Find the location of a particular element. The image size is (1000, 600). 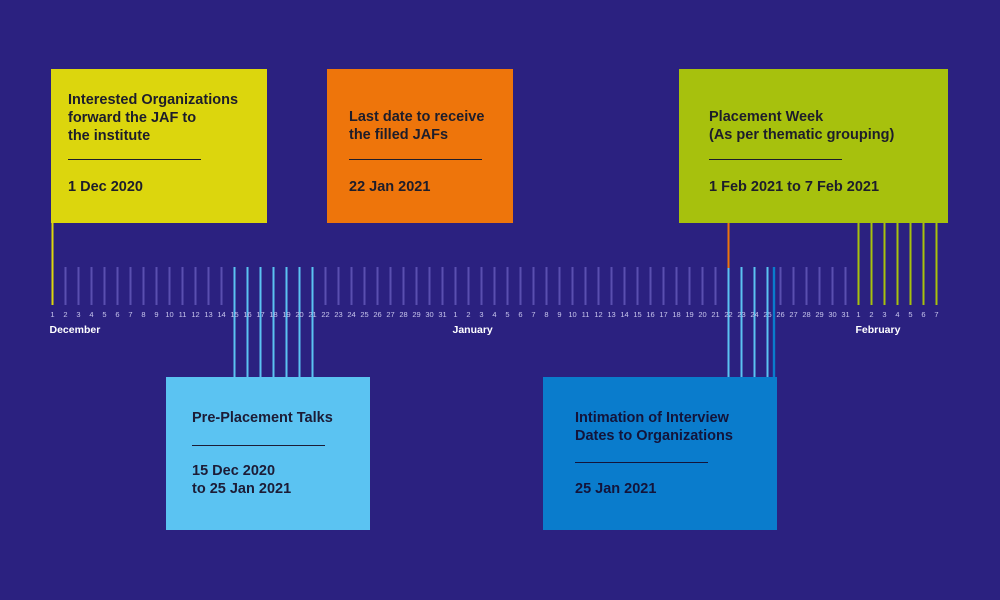

month-label: February is located at coordinates (878, 330).